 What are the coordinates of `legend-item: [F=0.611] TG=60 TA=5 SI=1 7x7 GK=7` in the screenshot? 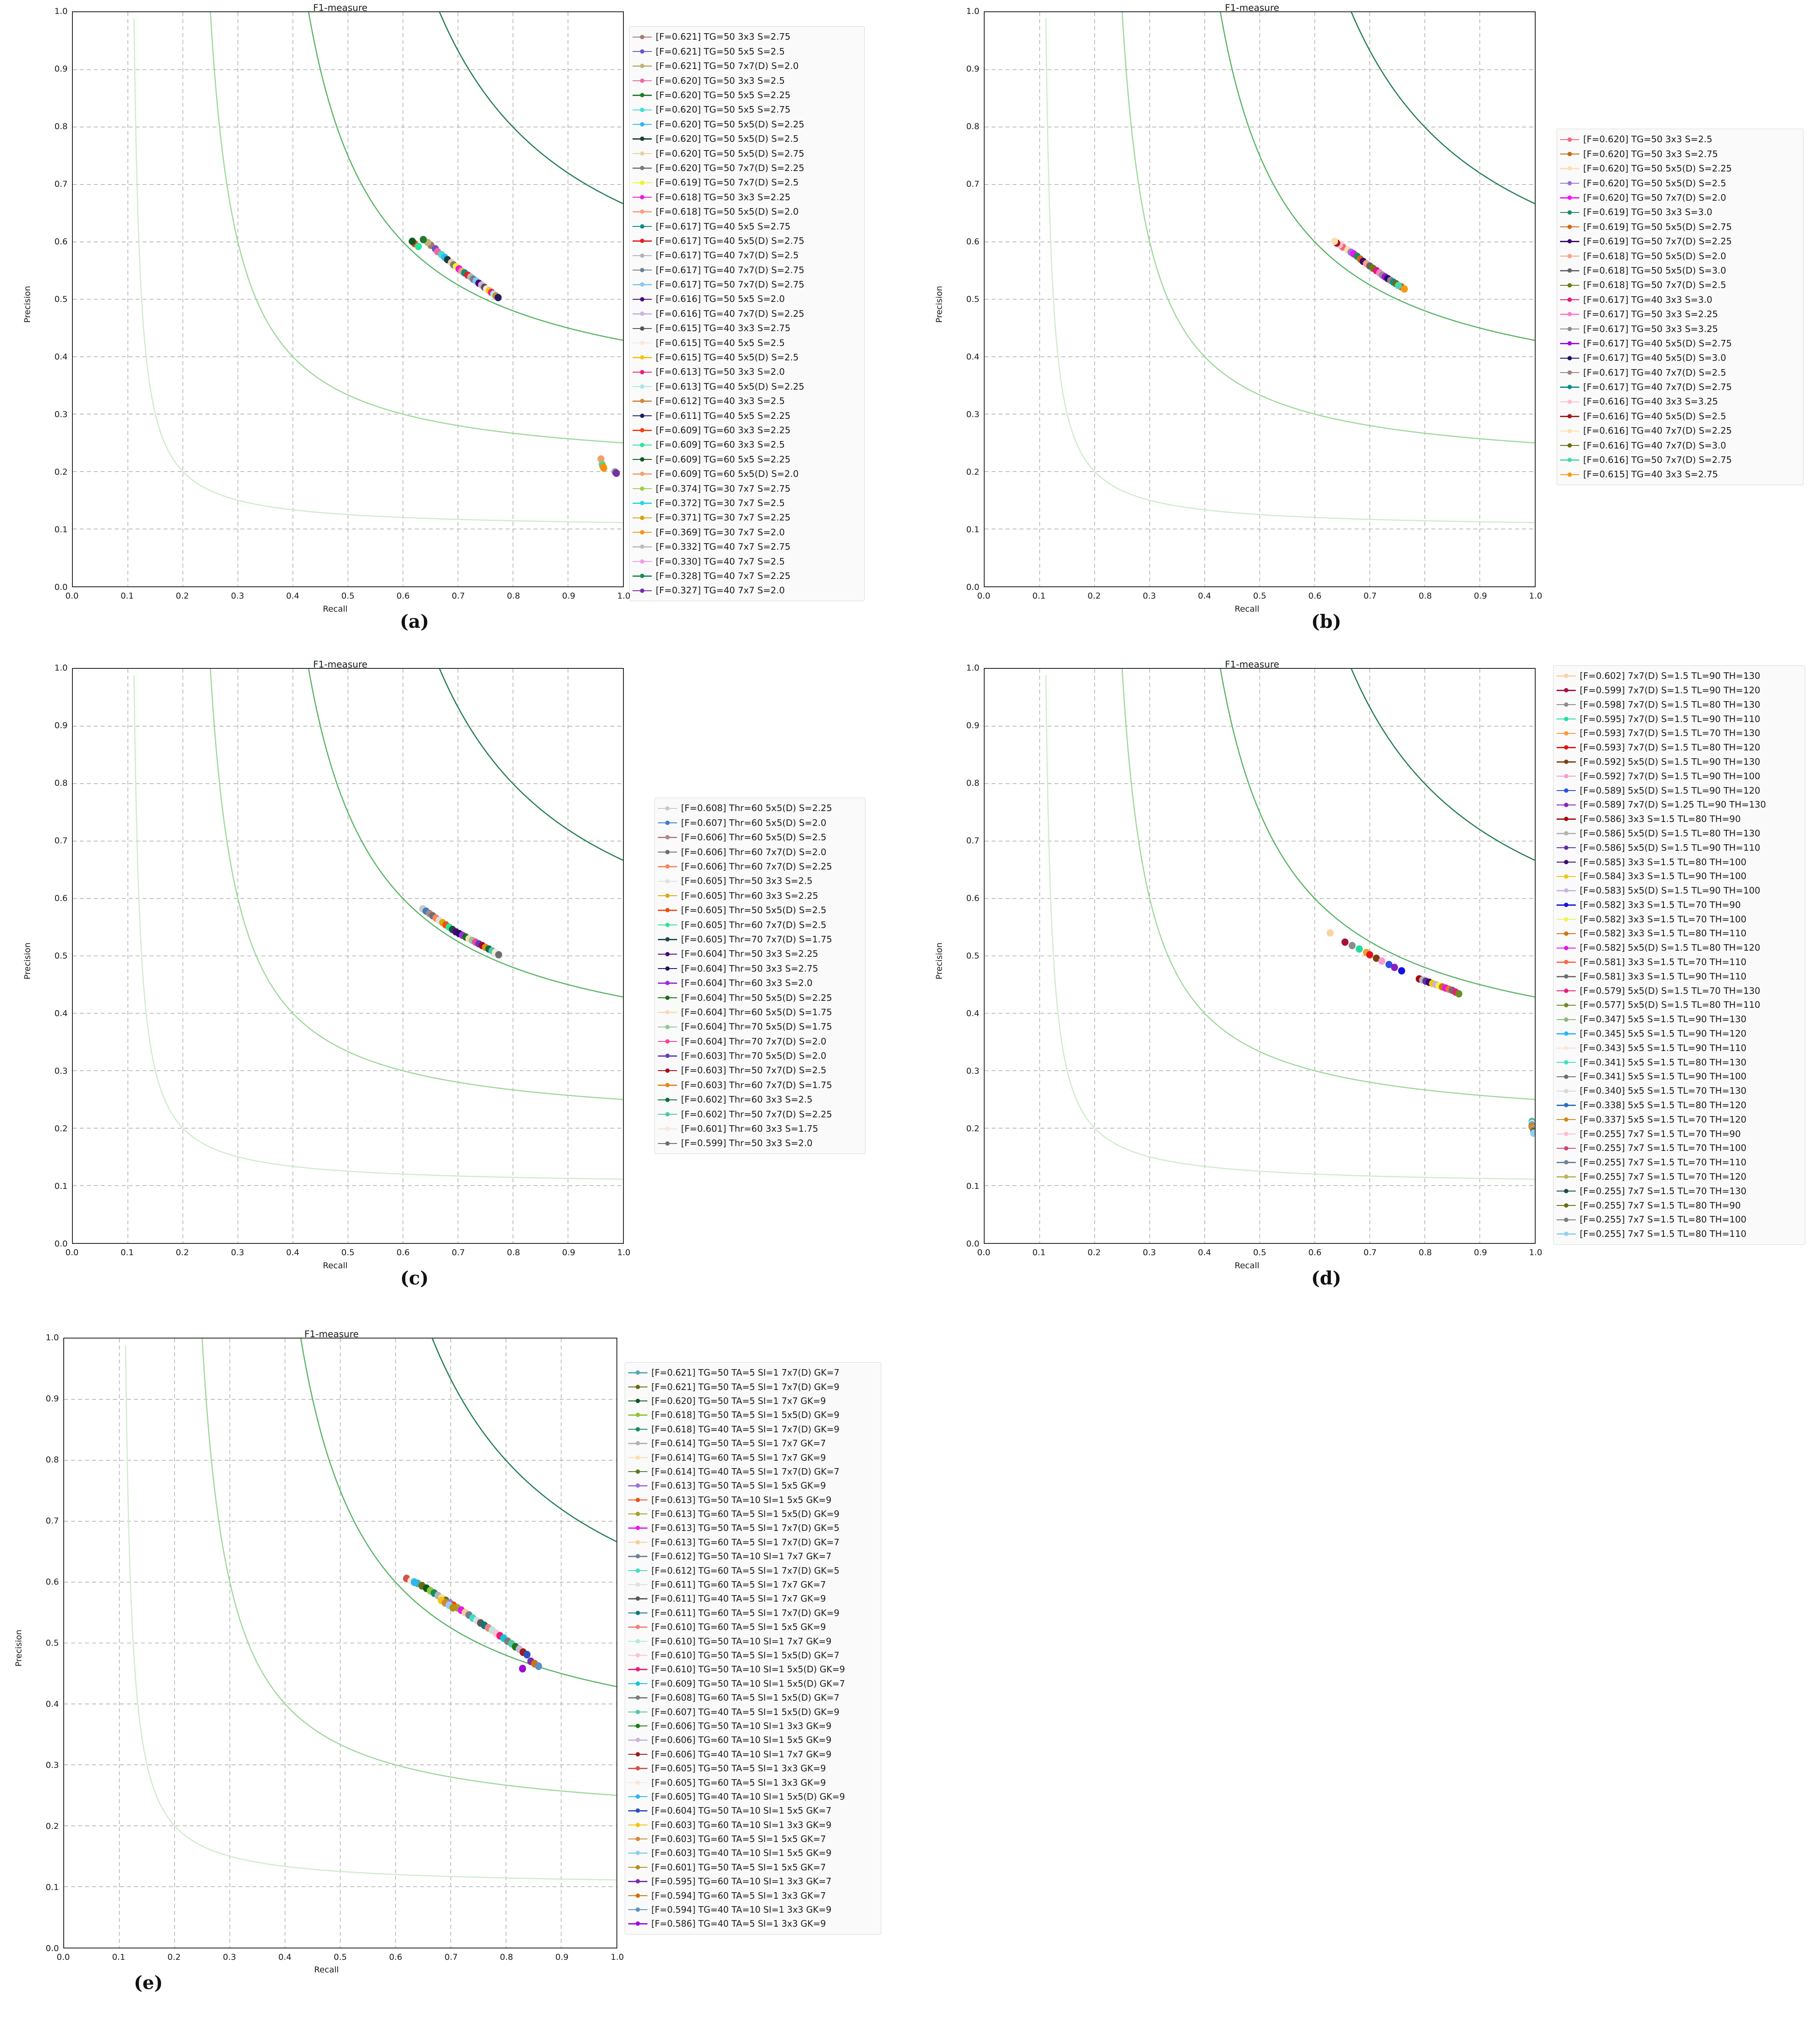 It's located at (753, 1585).